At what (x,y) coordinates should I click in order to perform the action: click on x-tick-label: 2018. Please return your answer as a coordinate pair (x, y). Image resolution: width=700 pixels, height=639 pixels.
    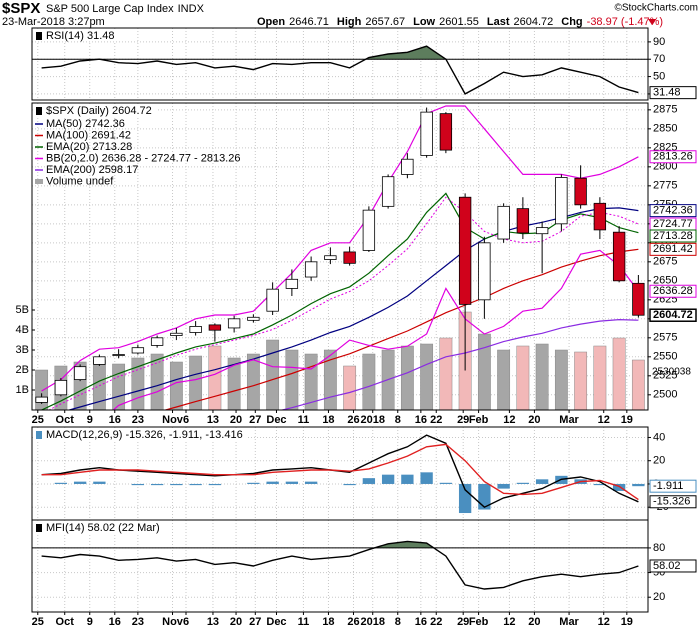
    Looking at the image, I should click on (372, 622).